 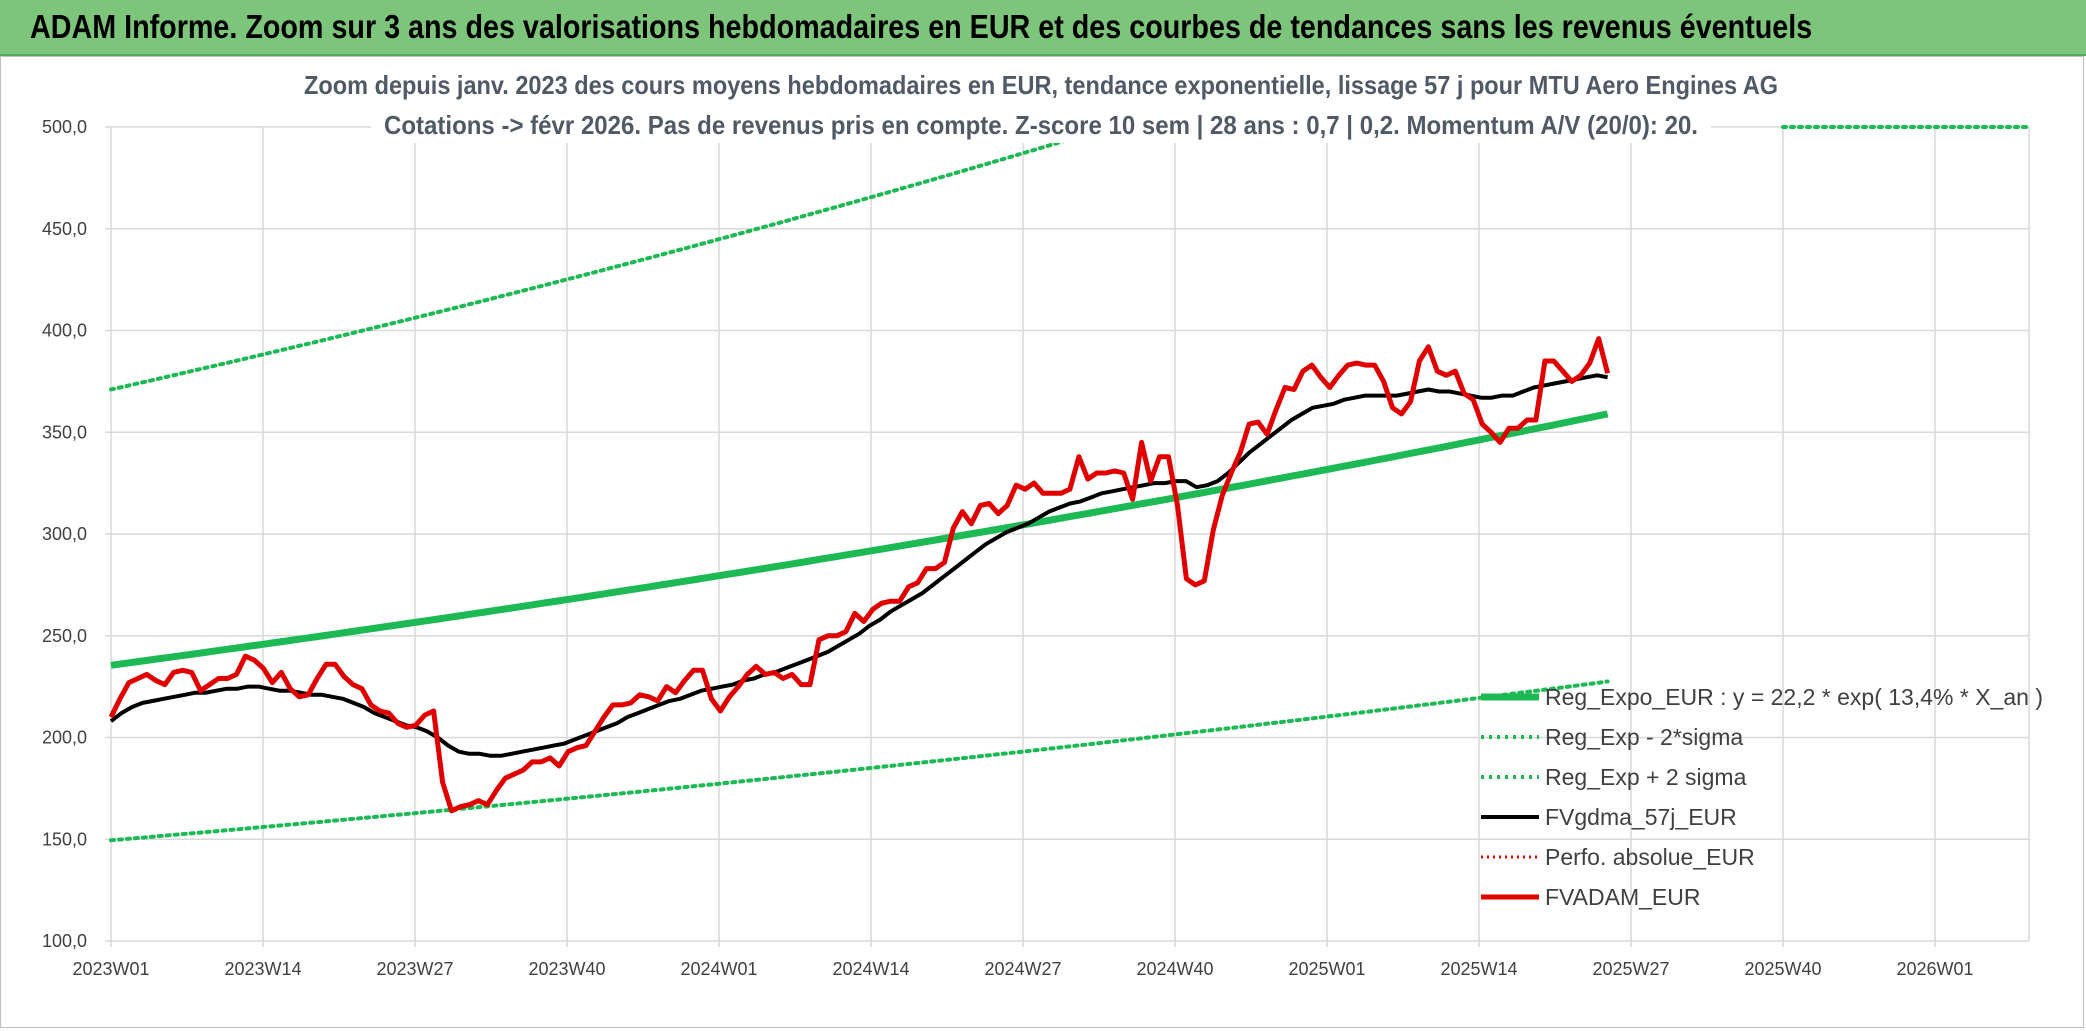 I want to click on x-tick-label: 2024W14, so click(x=870, y=969).